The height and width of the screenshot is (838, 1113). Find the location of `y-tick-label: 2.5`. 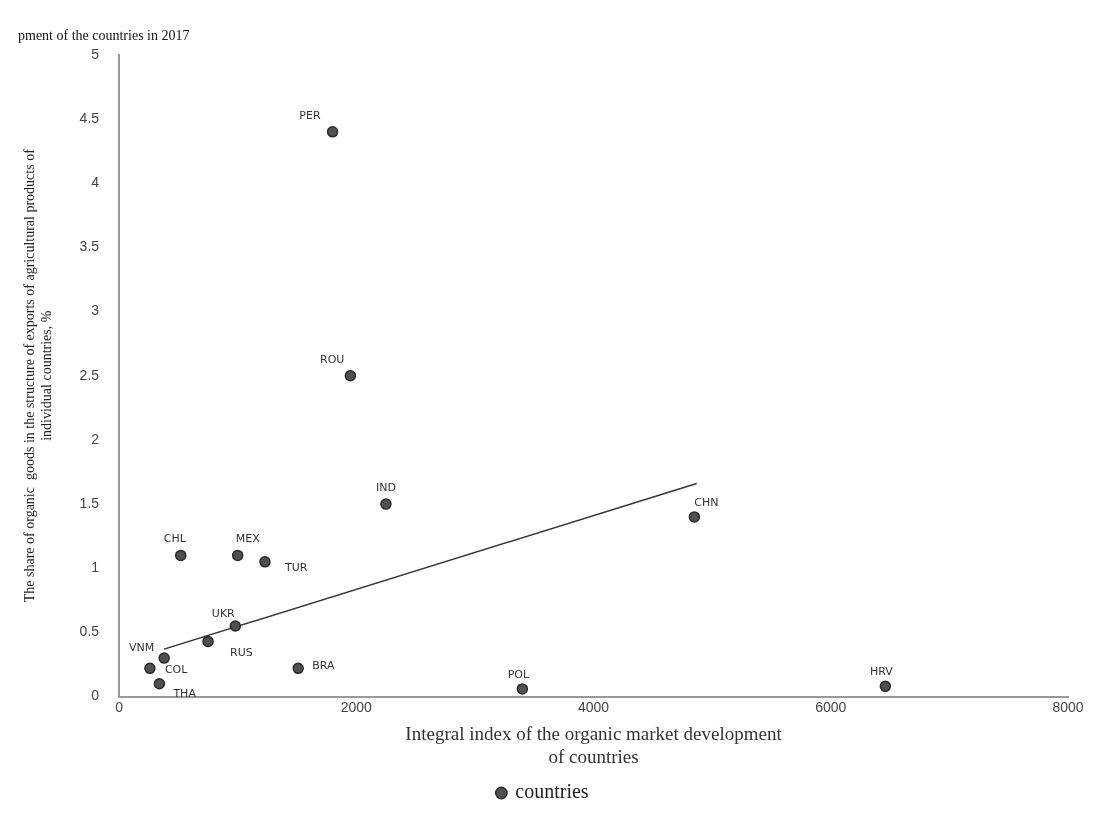

y-tick-label: 2.5 is located at coordinates (89, 374).